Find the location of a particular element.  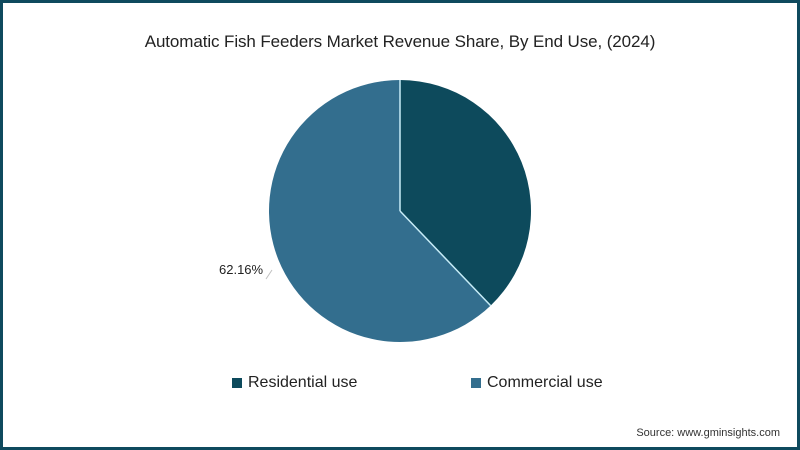

legend-swatch-residential is located at coordinates (237, 383).